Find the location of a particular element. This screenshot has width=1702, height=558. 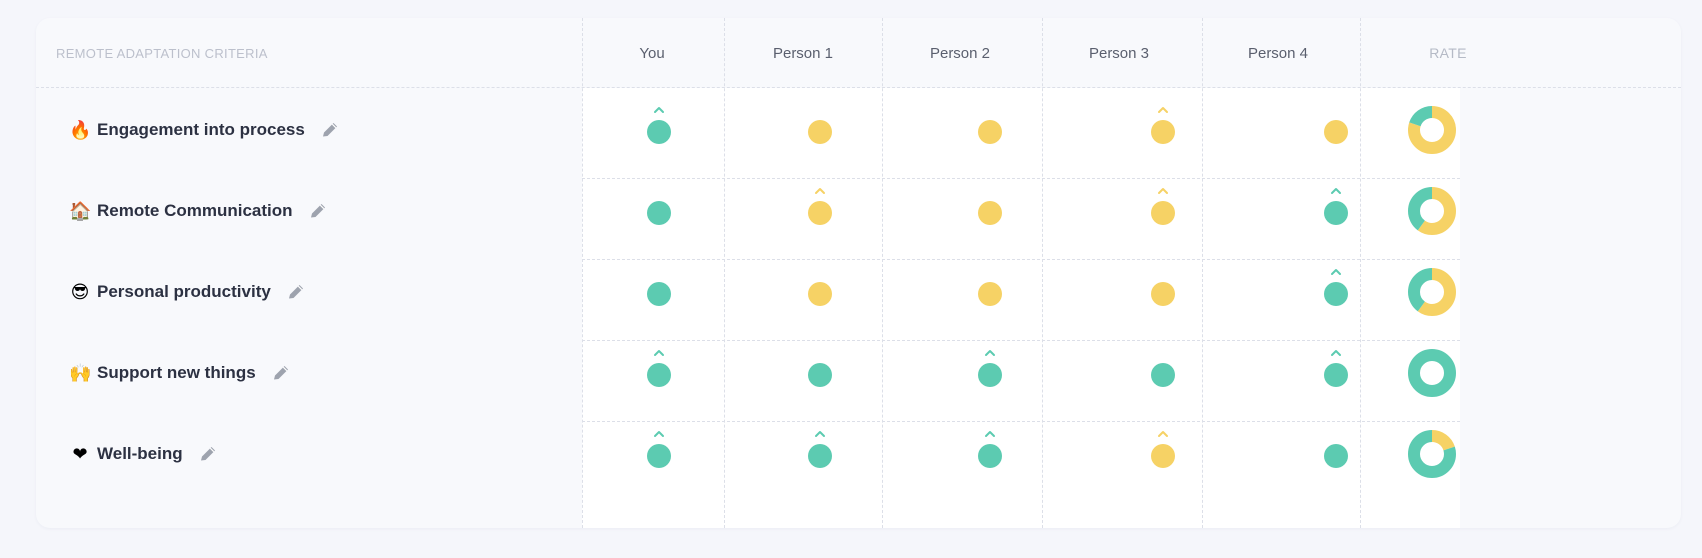

criterion-label: 🔥 Engagement into process is located at coordinates (205, 130).